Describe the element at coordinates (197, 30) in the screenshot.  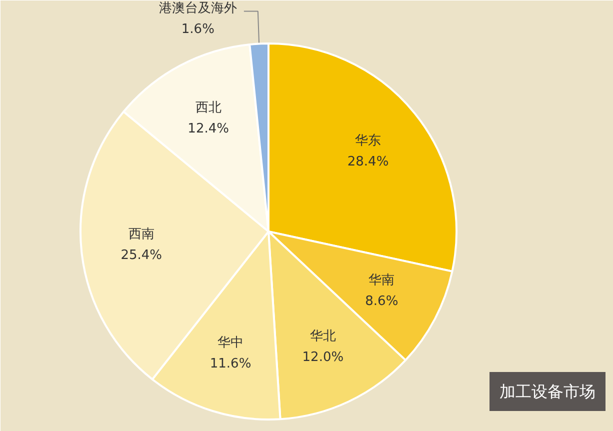
I see `data-label: 1.6%` at that location.